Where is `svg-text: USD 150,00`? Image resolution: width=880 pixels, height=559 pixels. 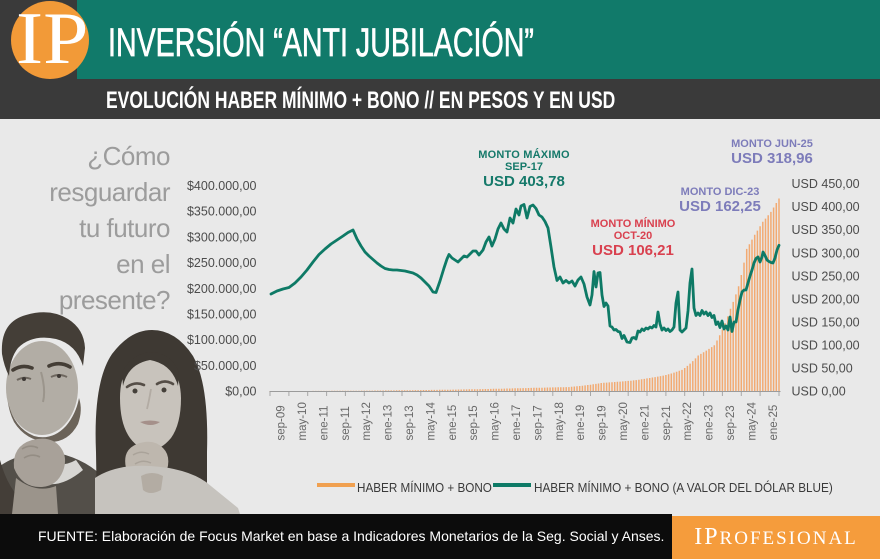 svg-text: USD 150,00 is located at coordinates (826, 323).